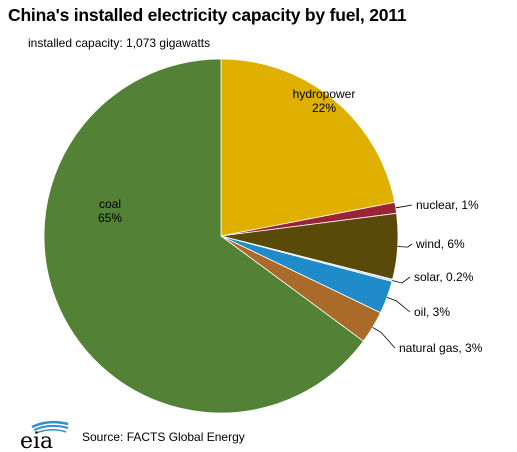  I want to click on slice-label-natural-gas: natural gas, 3%, so click(441, 348).